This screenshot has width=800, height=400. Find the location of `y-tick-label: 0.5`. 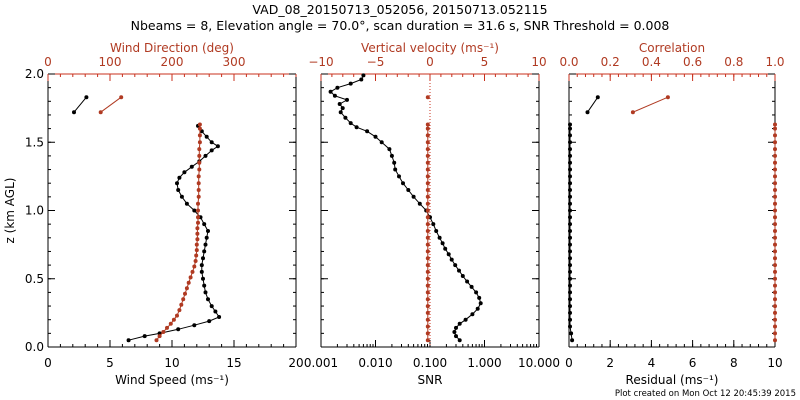

y-tick-label: 0.5 is located at coordinates (34, 279).